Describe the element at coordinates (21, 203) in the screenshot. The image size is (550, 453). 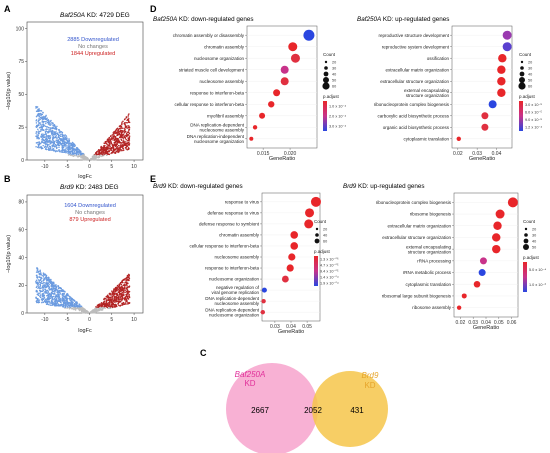
I see `y-tick-label: 80` at that location.